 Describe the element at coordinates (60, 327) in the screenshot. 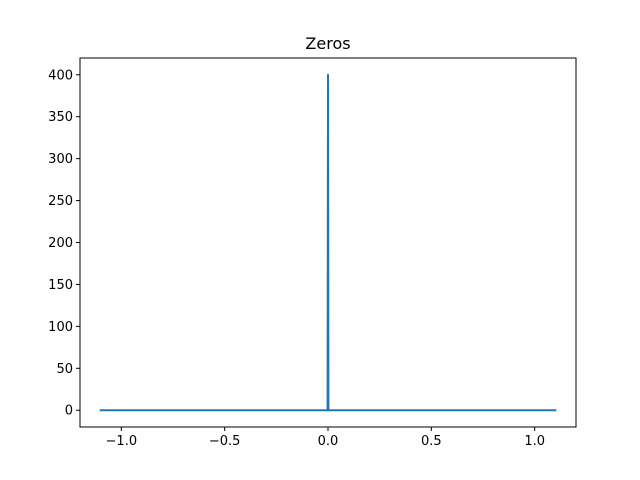

I see `y-tick-label: 100` at that location.